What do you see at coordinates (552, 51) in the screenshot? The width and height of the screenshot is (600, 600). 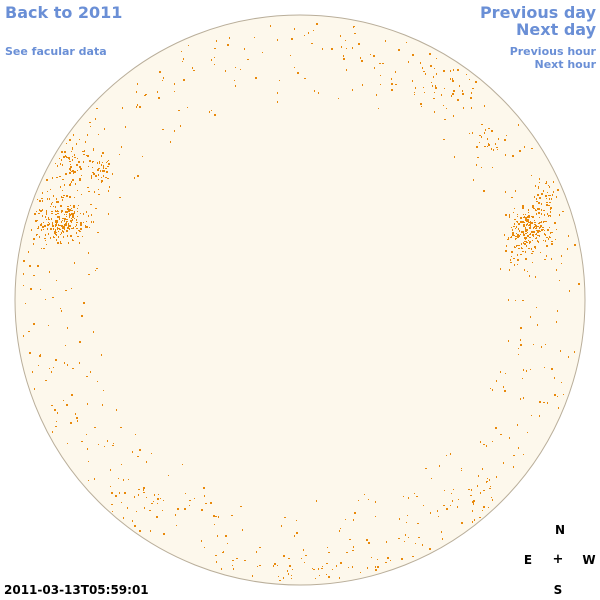 I see `previous-hour-link: Previous hour` at bounding box center [552, 51].